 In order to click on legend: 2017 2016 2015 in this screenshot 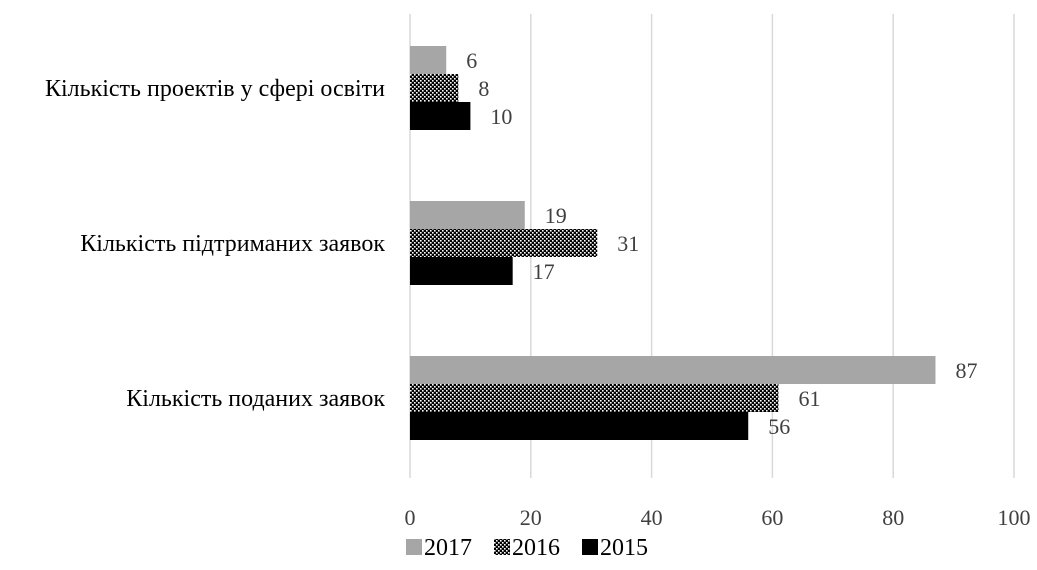, I will do `click(527, 548)`.